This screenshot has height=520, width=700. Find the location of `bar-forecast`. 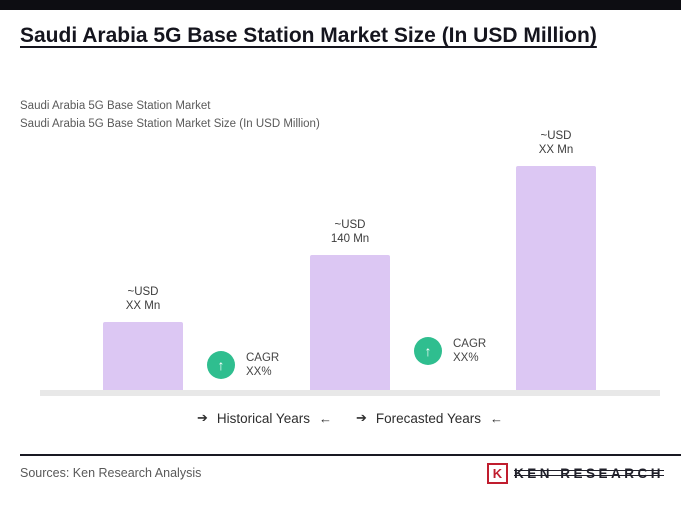

bar-forecast is located at coordinates (556, 278).